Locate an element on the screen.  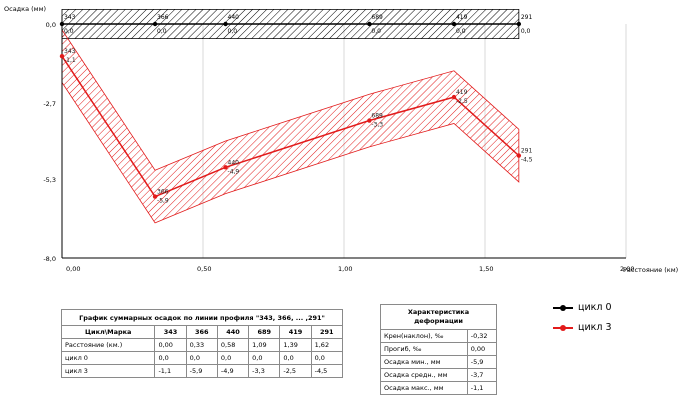
characteristic-value: 0,00 is located at coordinates (482, 349).